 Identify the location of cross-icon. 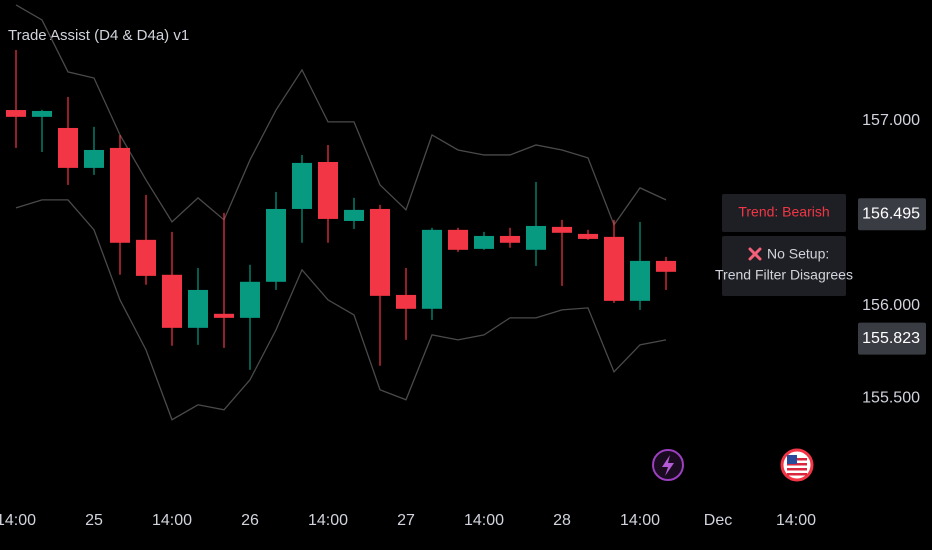
(755, 254).